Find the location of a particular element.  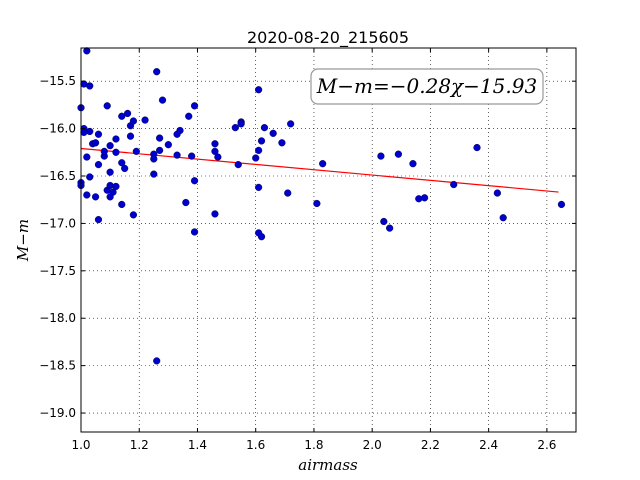

y-tick-label: −18.5 is located at coordinates (57, 366).